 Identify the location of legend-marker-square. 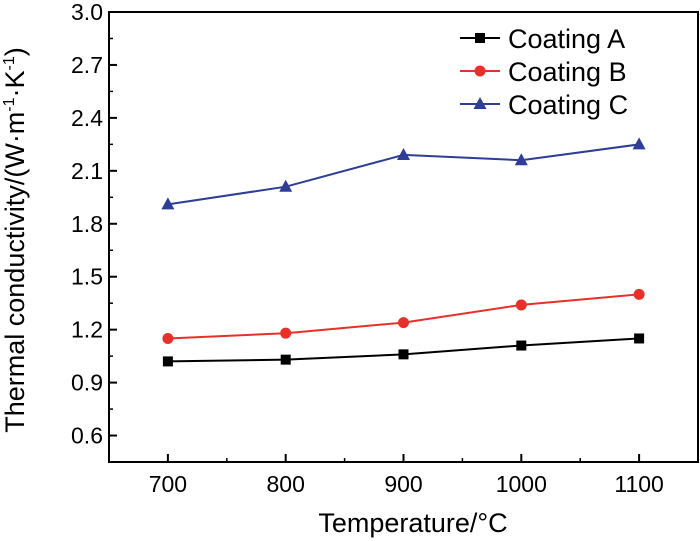
(480, 38).